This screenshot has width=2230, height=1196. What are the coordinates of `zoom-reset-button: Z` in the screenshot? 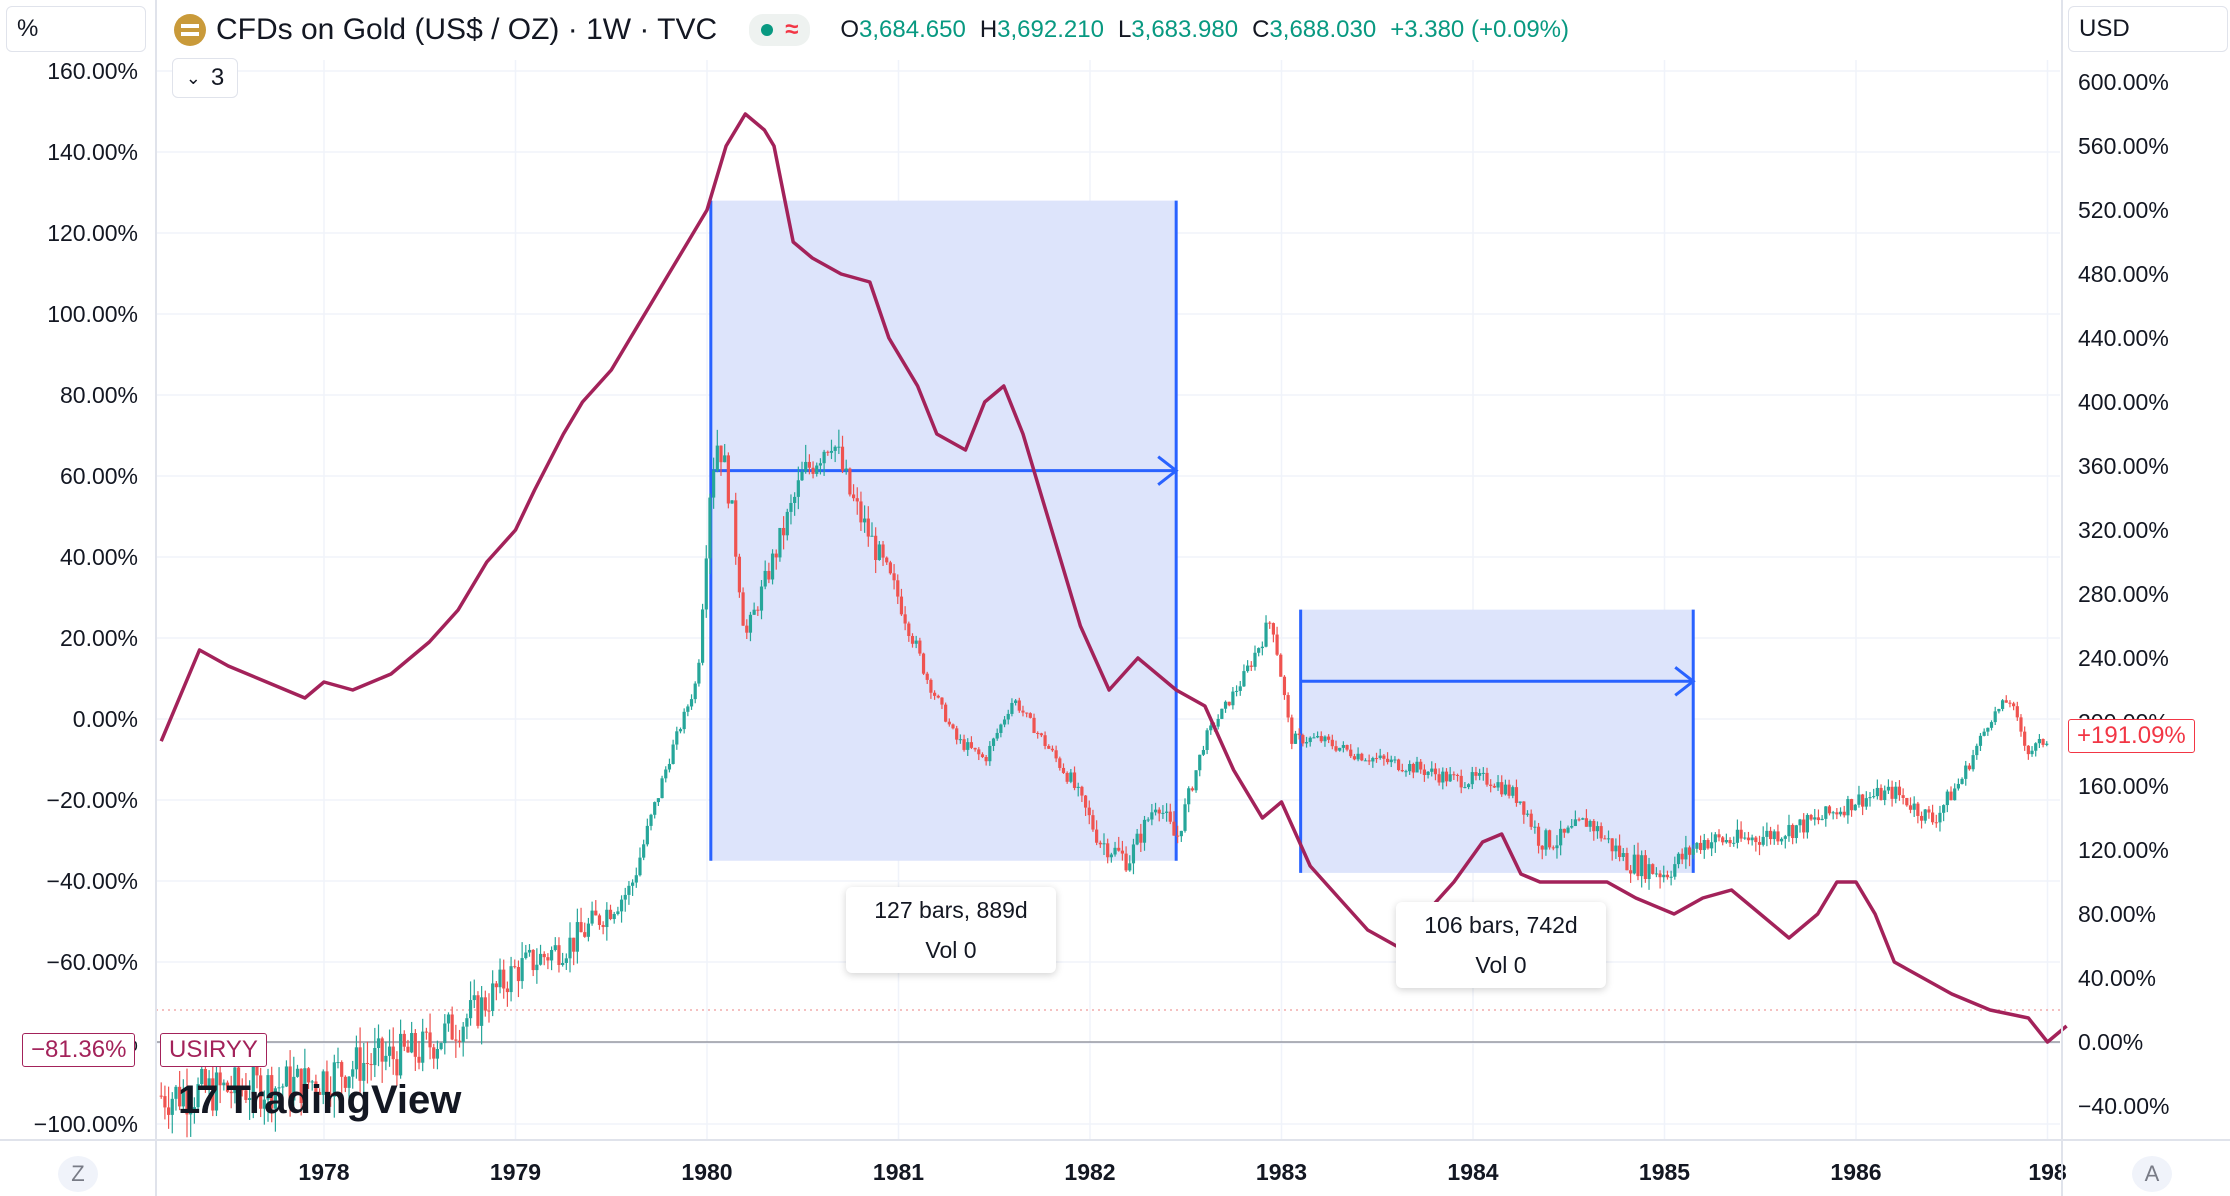 It's located at (78, 1174).